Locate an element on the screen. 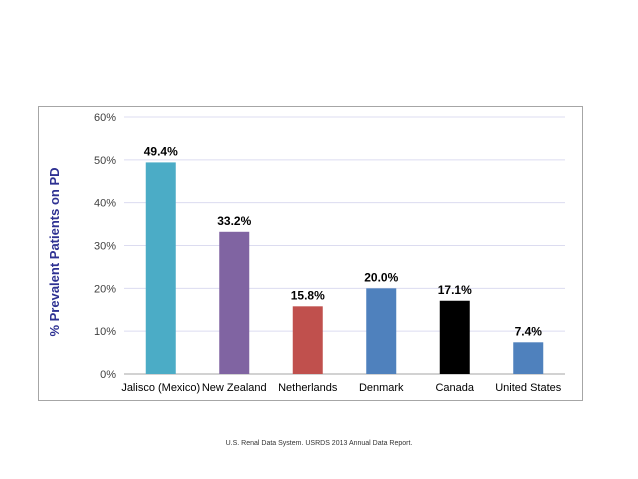  x-tick-label: Denmark is located at coordinates (381, 388).